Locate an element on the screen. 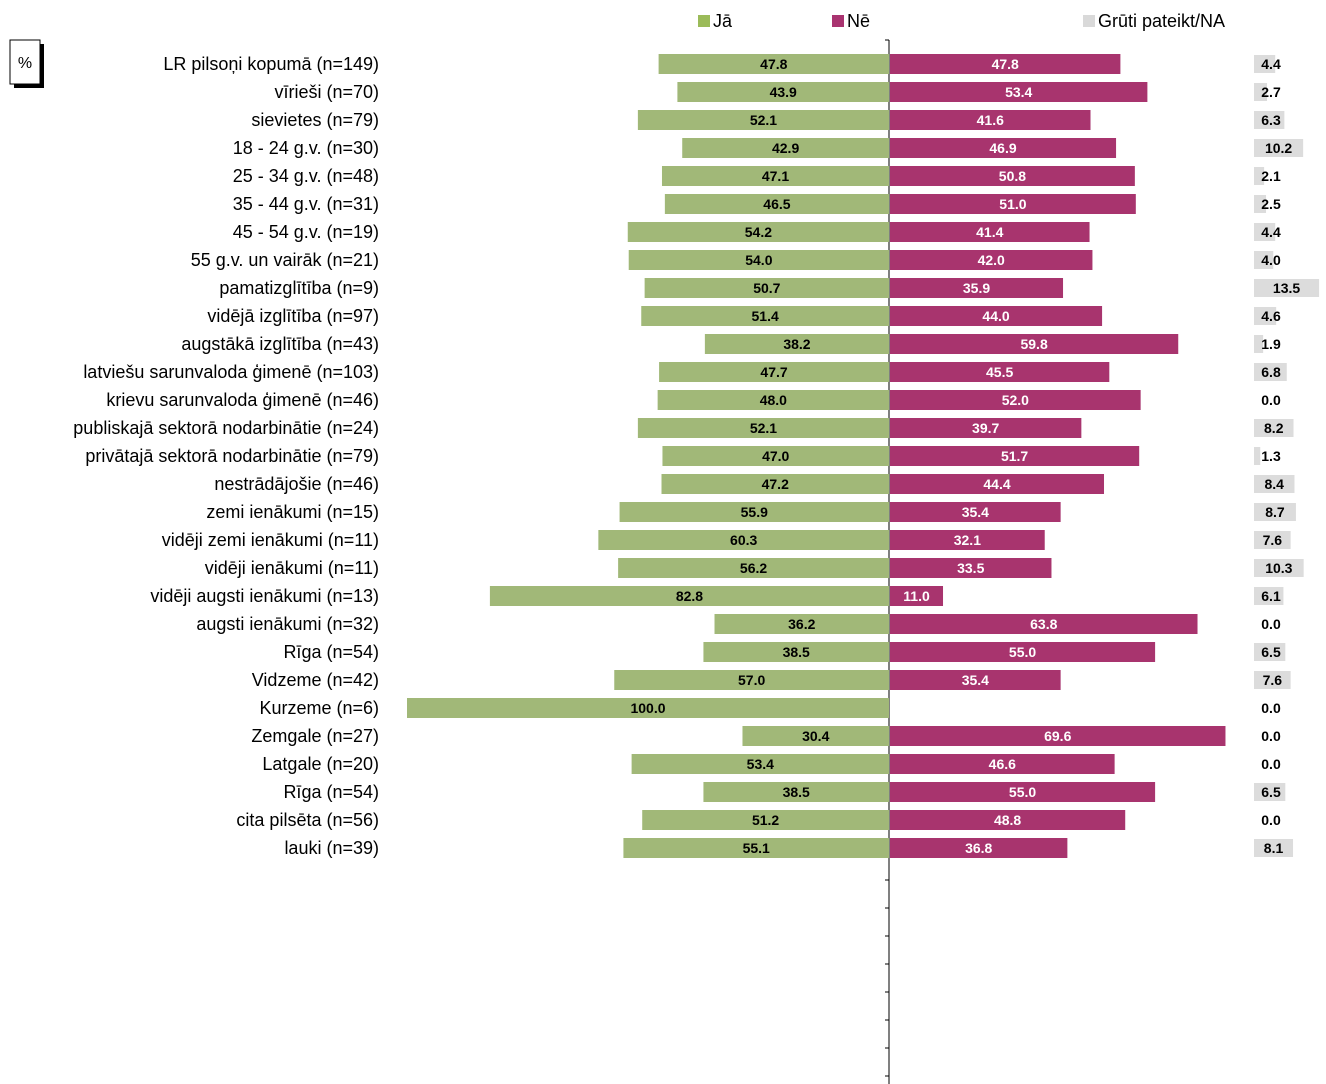 The image size is (1326, 1084). value-label-ja: 38.5 is located at coordinates (796, 652).